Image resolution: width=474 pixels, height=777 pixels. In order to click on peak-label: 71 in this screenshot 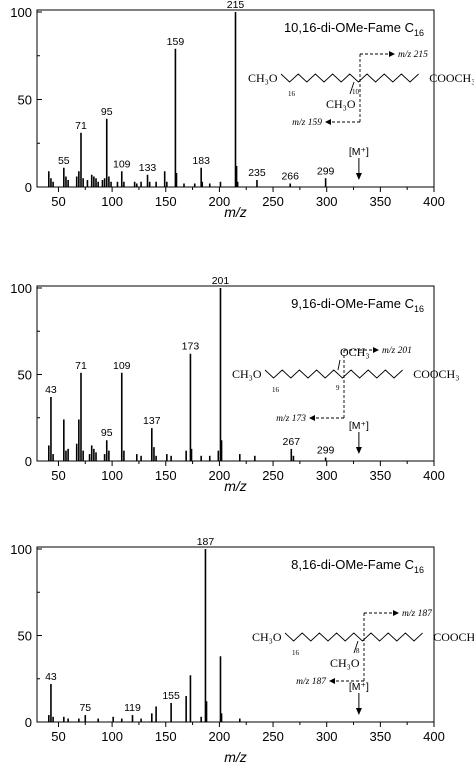, I will do `click(81, 366)`.